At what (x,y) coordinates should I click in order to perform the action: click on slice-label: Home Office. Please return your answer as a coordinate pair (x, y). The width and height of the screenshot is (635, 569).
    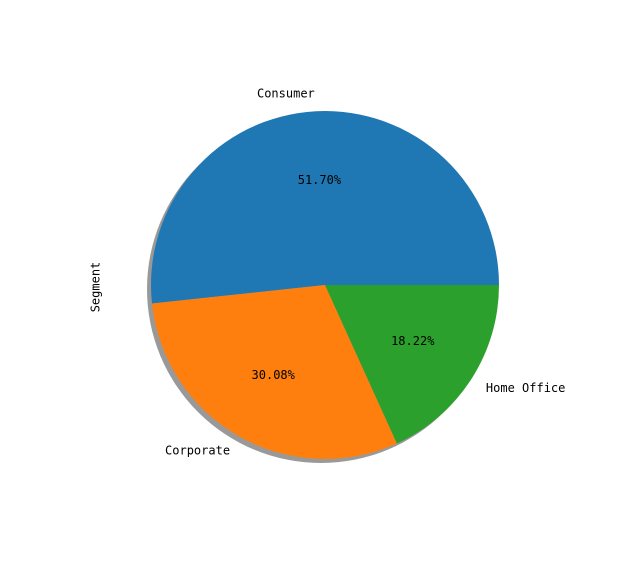
    Looking at the image, I should click on (525, 388).